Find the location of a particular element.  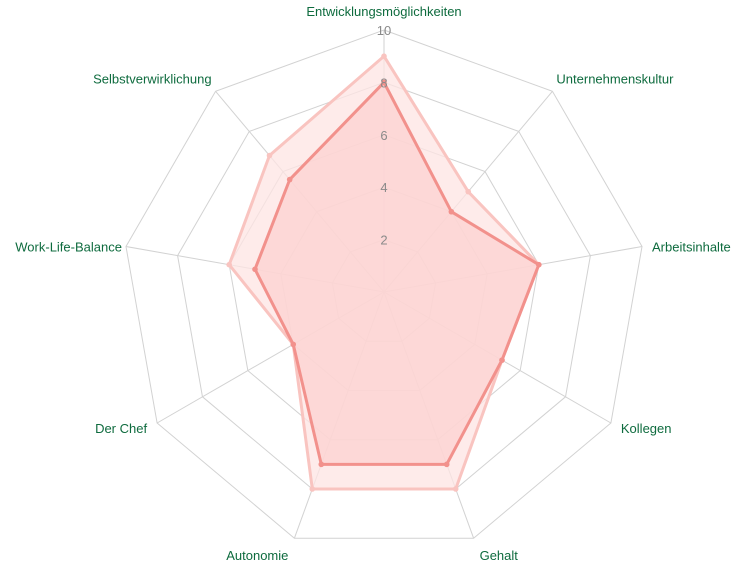

tick-label: 8 is located at coordinates (383, 82).